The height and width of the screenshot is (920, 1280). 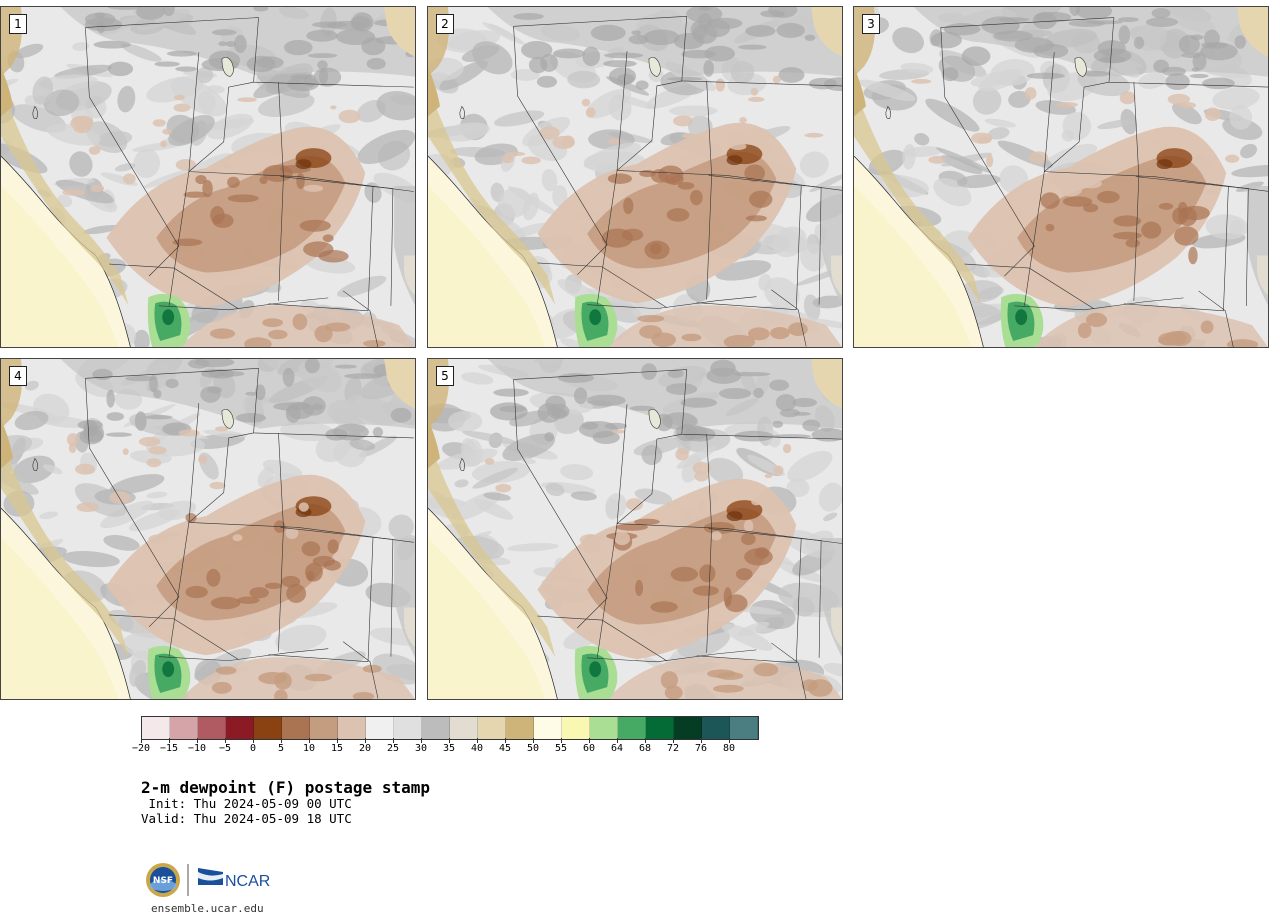 I want to click on map-panel-2: 2, so click(x=635, y=177).